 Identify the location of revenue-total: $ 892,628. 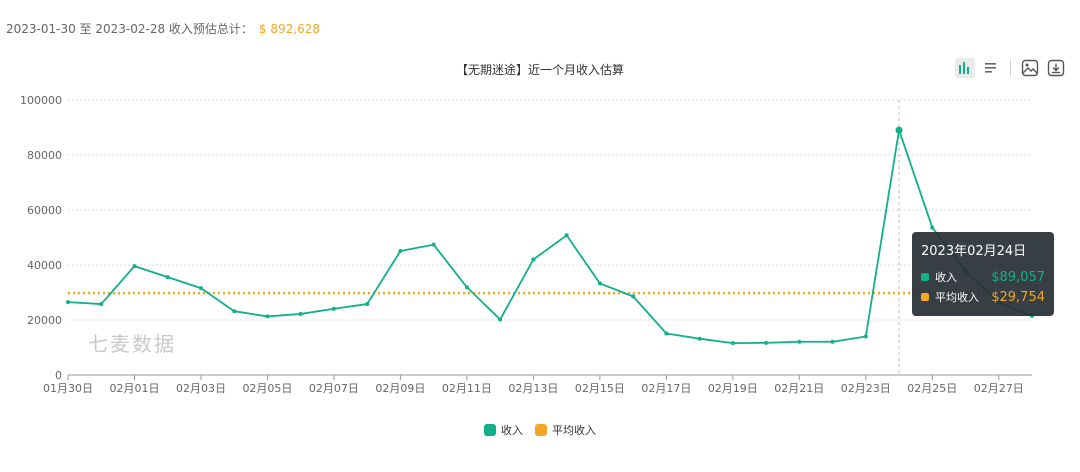
(289, 29).